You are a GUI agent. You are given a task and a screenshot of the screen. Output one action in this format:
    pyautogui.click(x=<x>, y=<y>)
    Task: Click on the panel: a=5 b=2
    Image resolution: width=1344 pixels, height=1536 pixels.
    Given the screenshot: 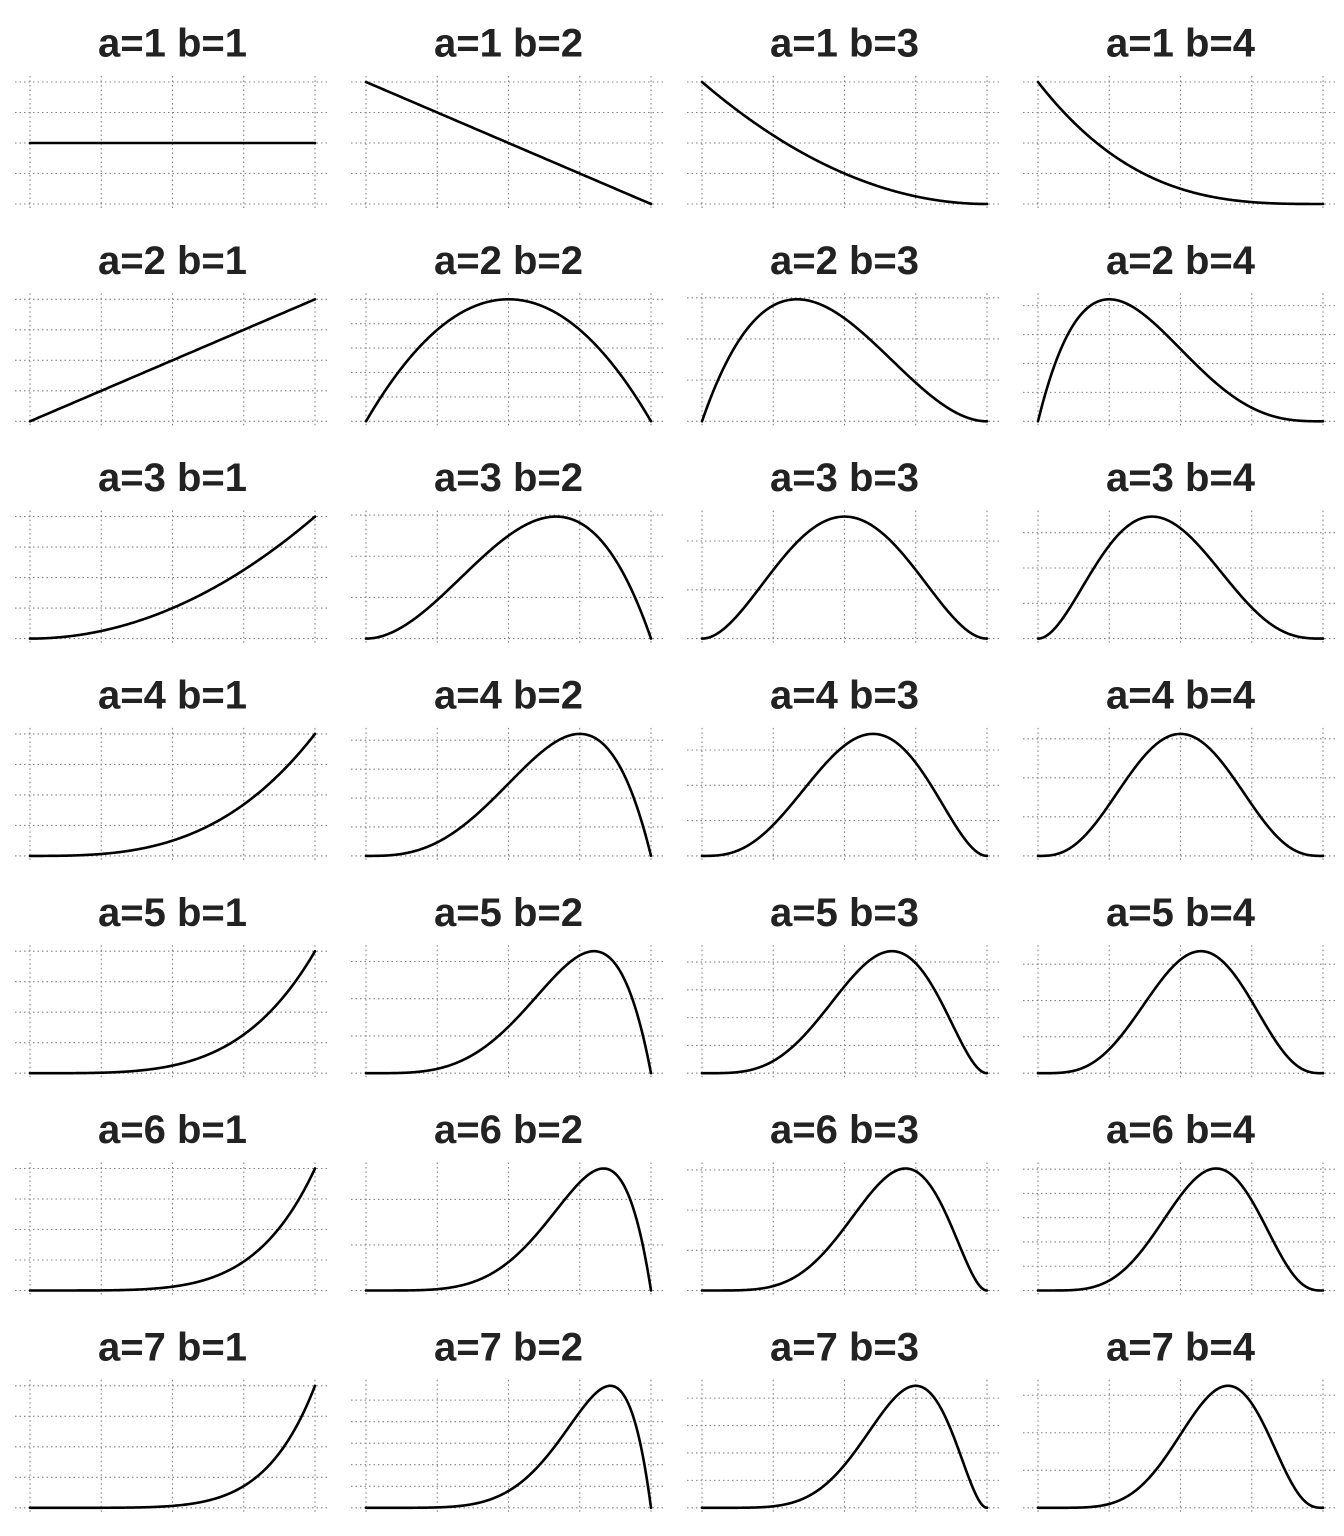 What is the action you would take?
    pyautogui.click(x=508, y=985)
    